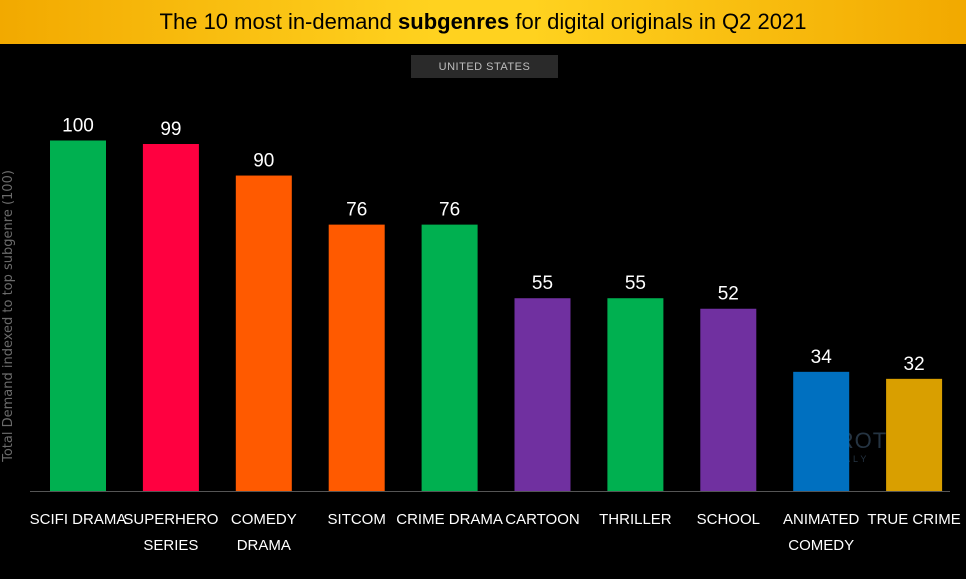  I want to click on category-label: DRAMA, so click(264, 545).